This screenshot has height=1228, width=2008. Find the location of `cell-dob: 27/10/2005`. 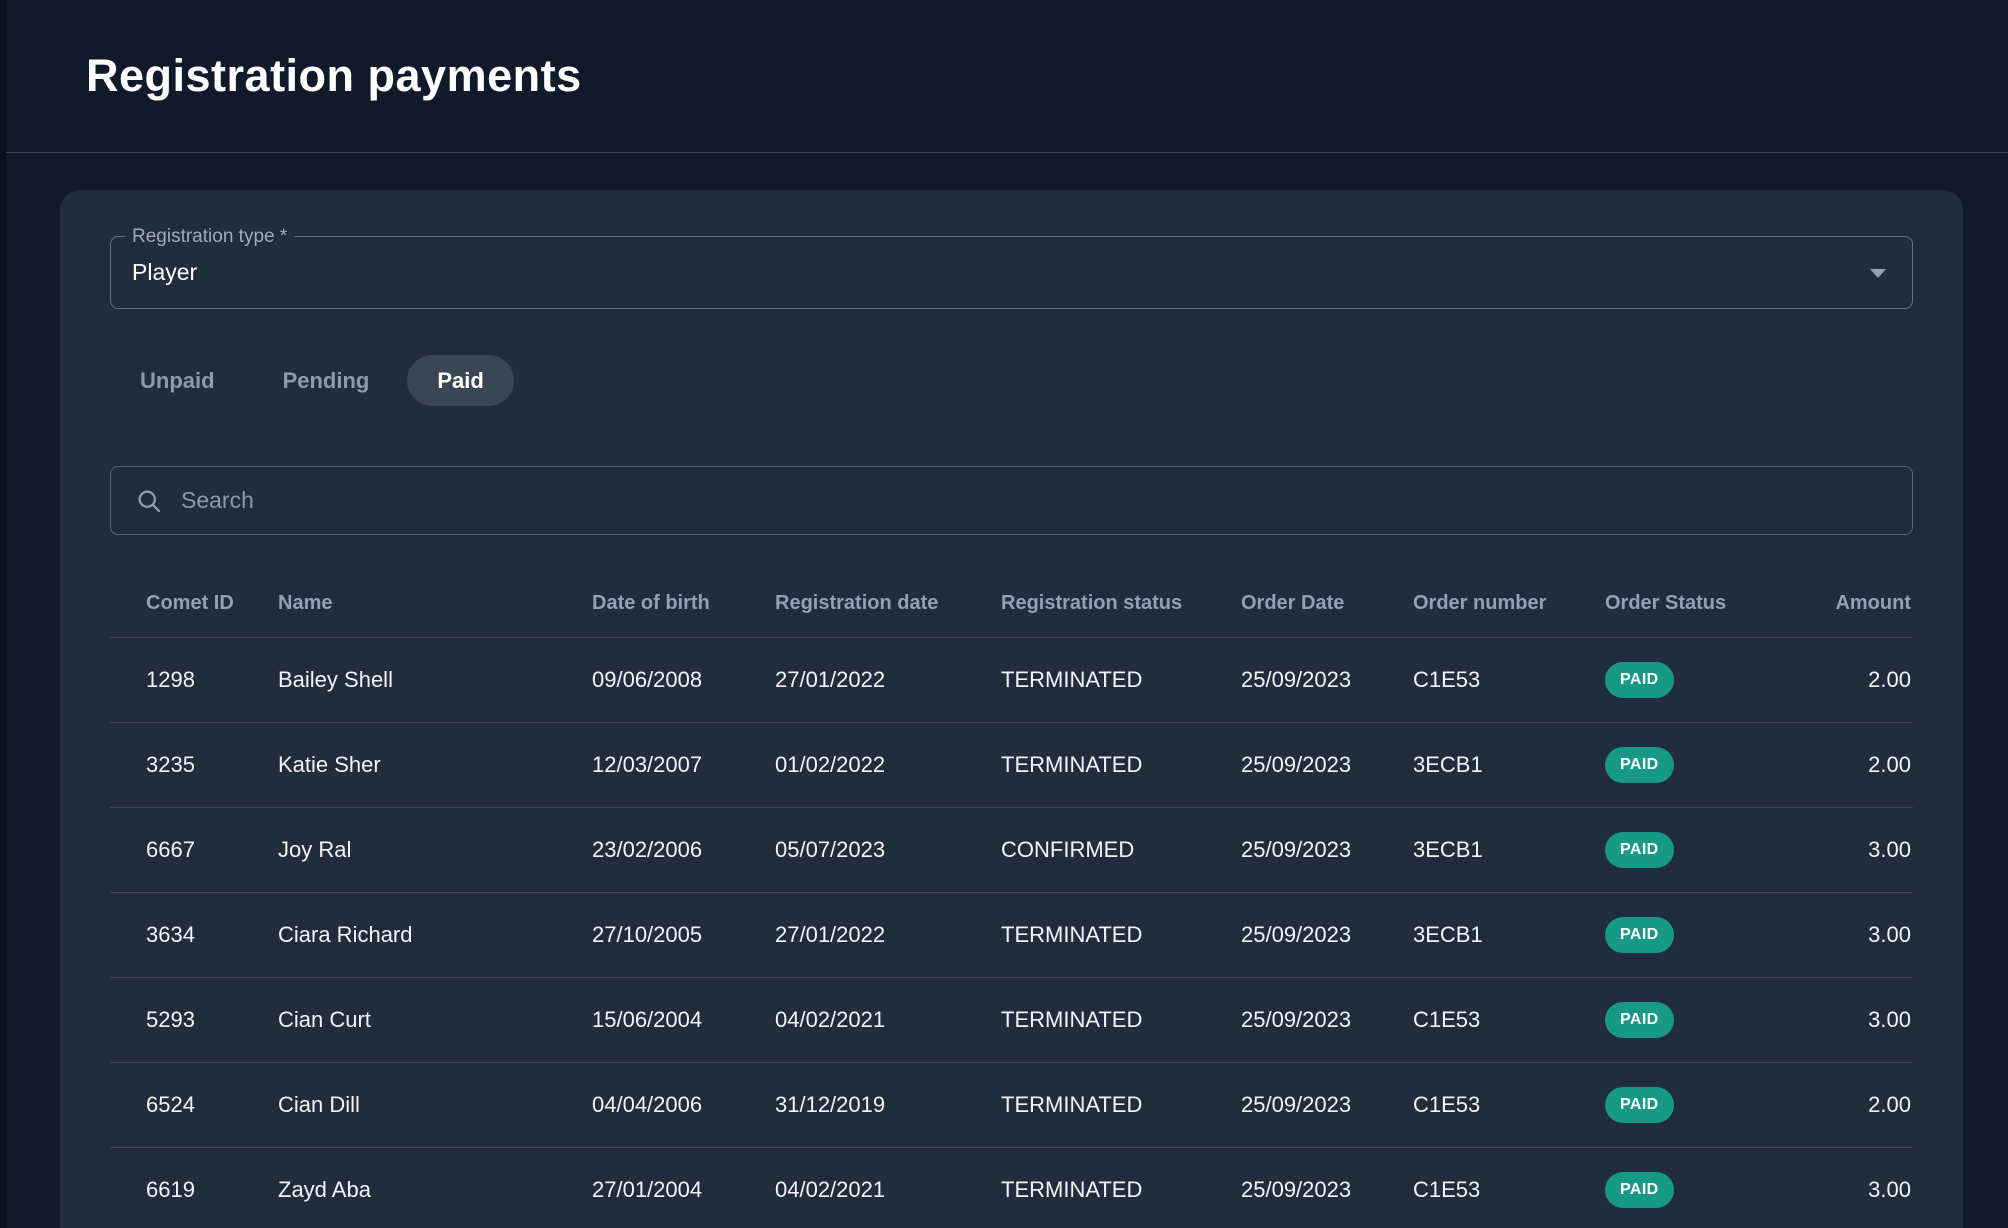

cell-dob: 27/10/2005 is located at coordinates (667, 935).